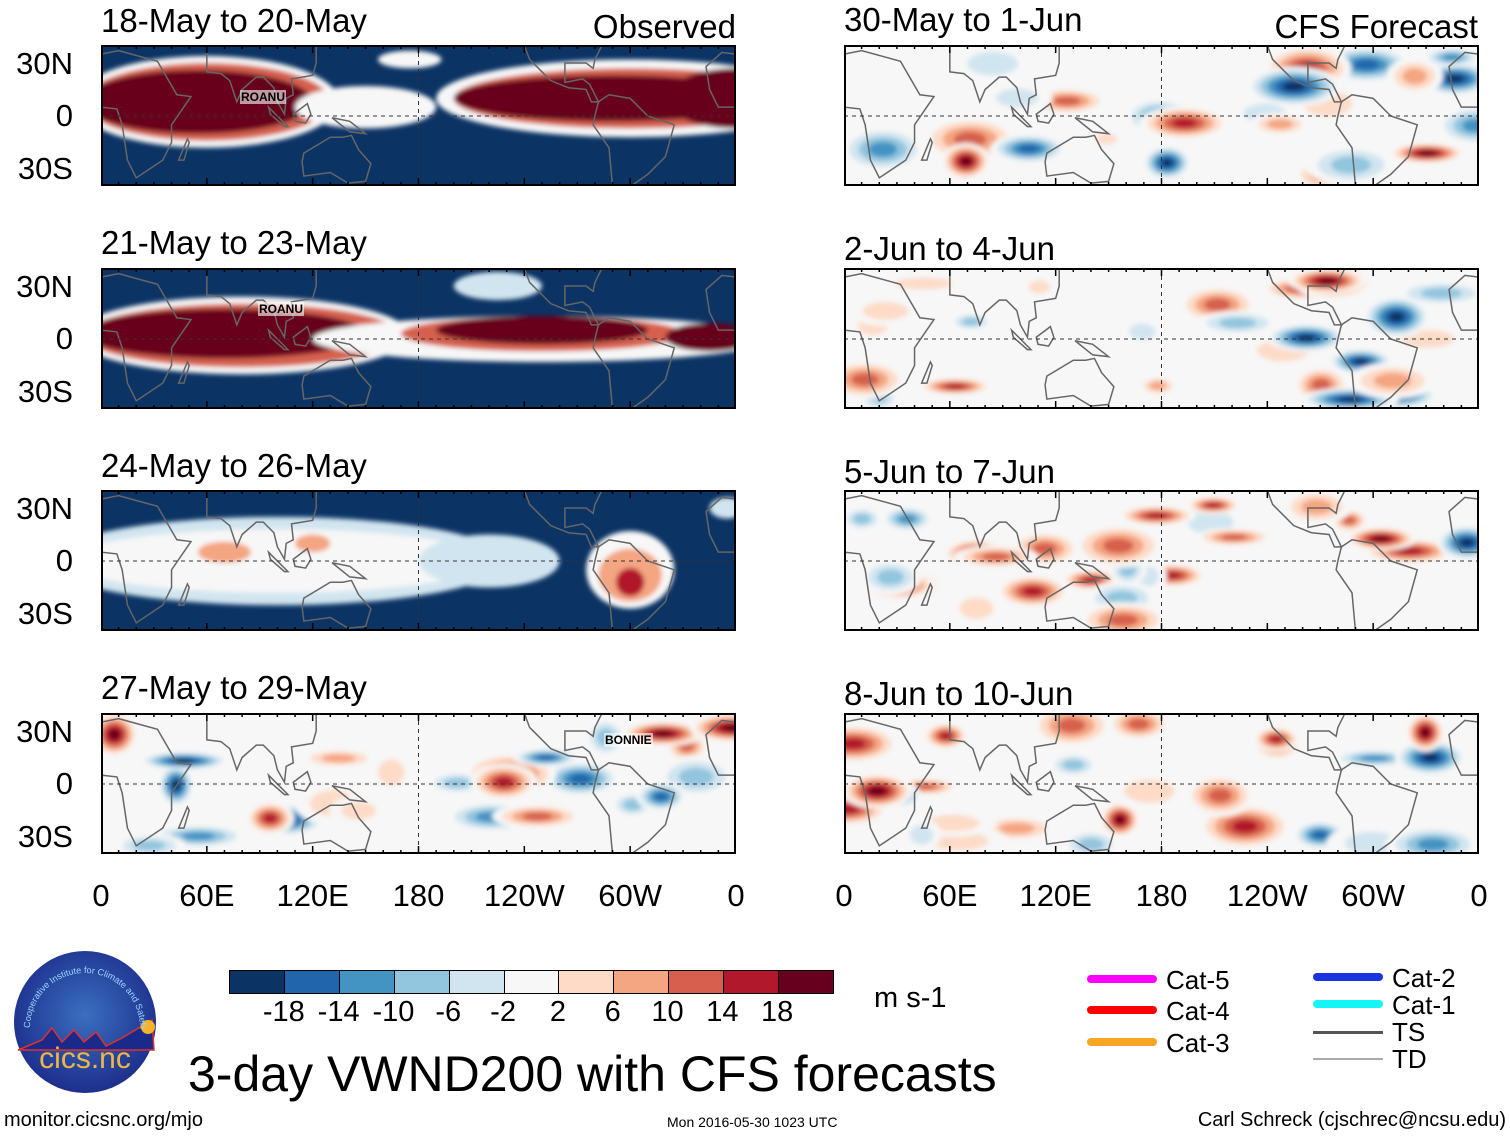 This screenshot has width=1510, height=1137. Describe the element at coordinates (777, 1012) in the screenshot. I see `colorbar-tick: 18` at that location.